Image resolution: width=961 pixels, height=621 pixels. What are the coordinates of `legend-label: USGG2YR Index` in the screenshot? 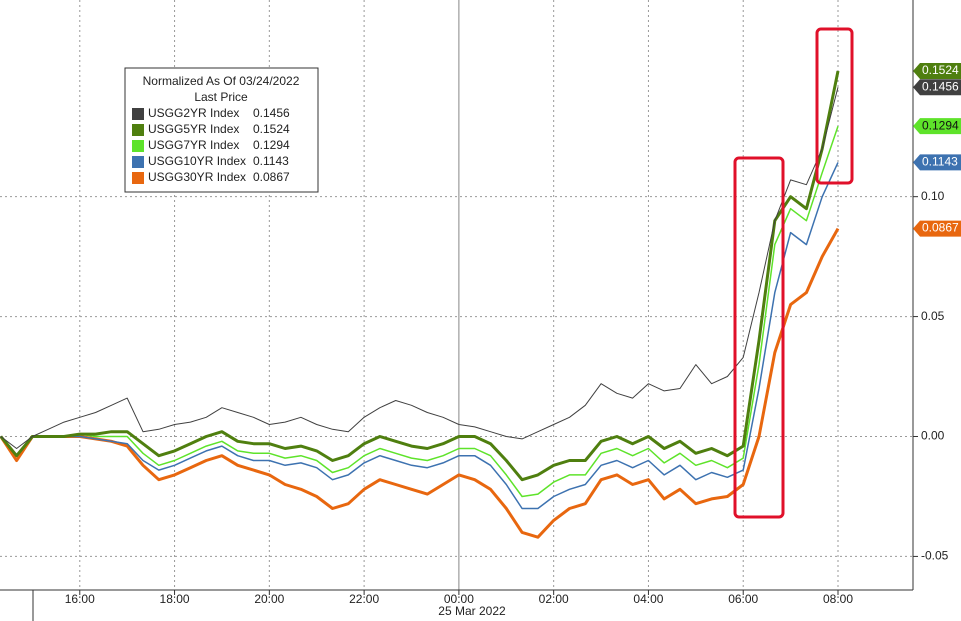 It's located at (193, 113).